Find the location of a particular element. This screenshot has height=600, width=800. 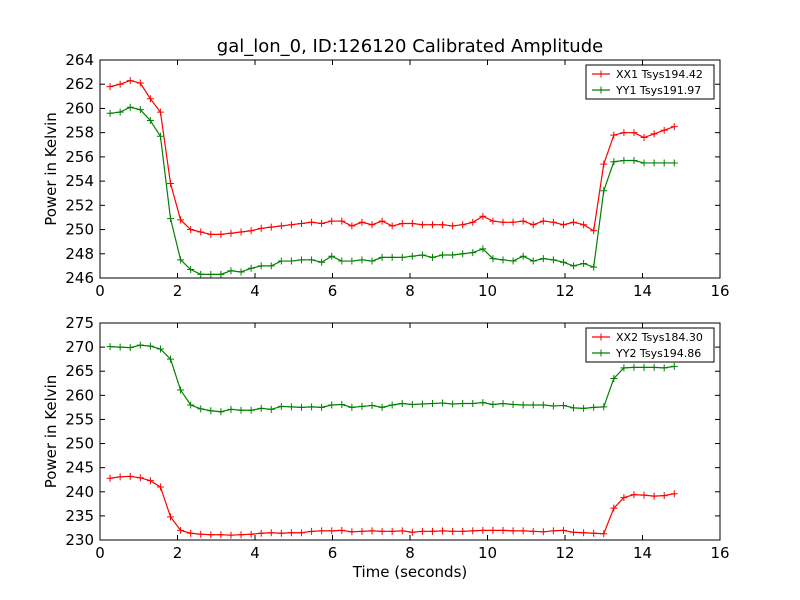

y-tick-label: 240 is located at coordinates (79, 492).